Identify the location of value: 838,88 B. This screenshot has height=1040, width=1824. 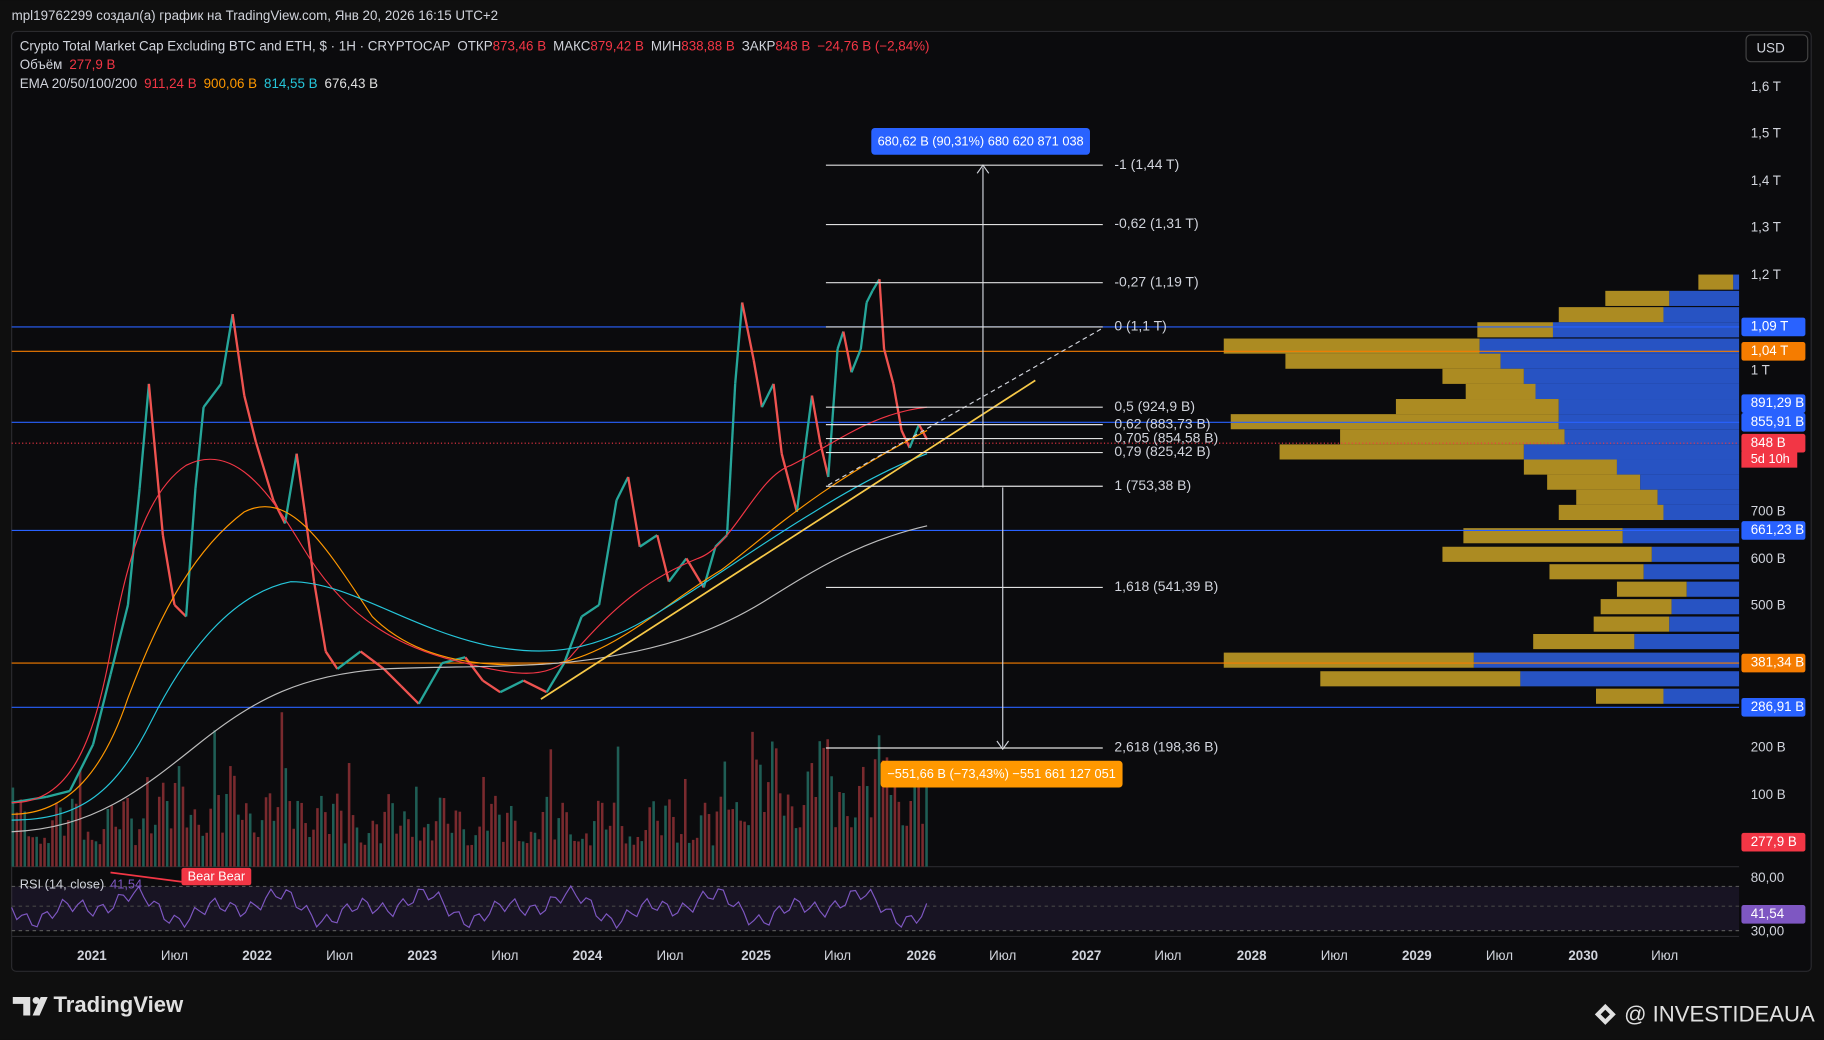
(708, 45).